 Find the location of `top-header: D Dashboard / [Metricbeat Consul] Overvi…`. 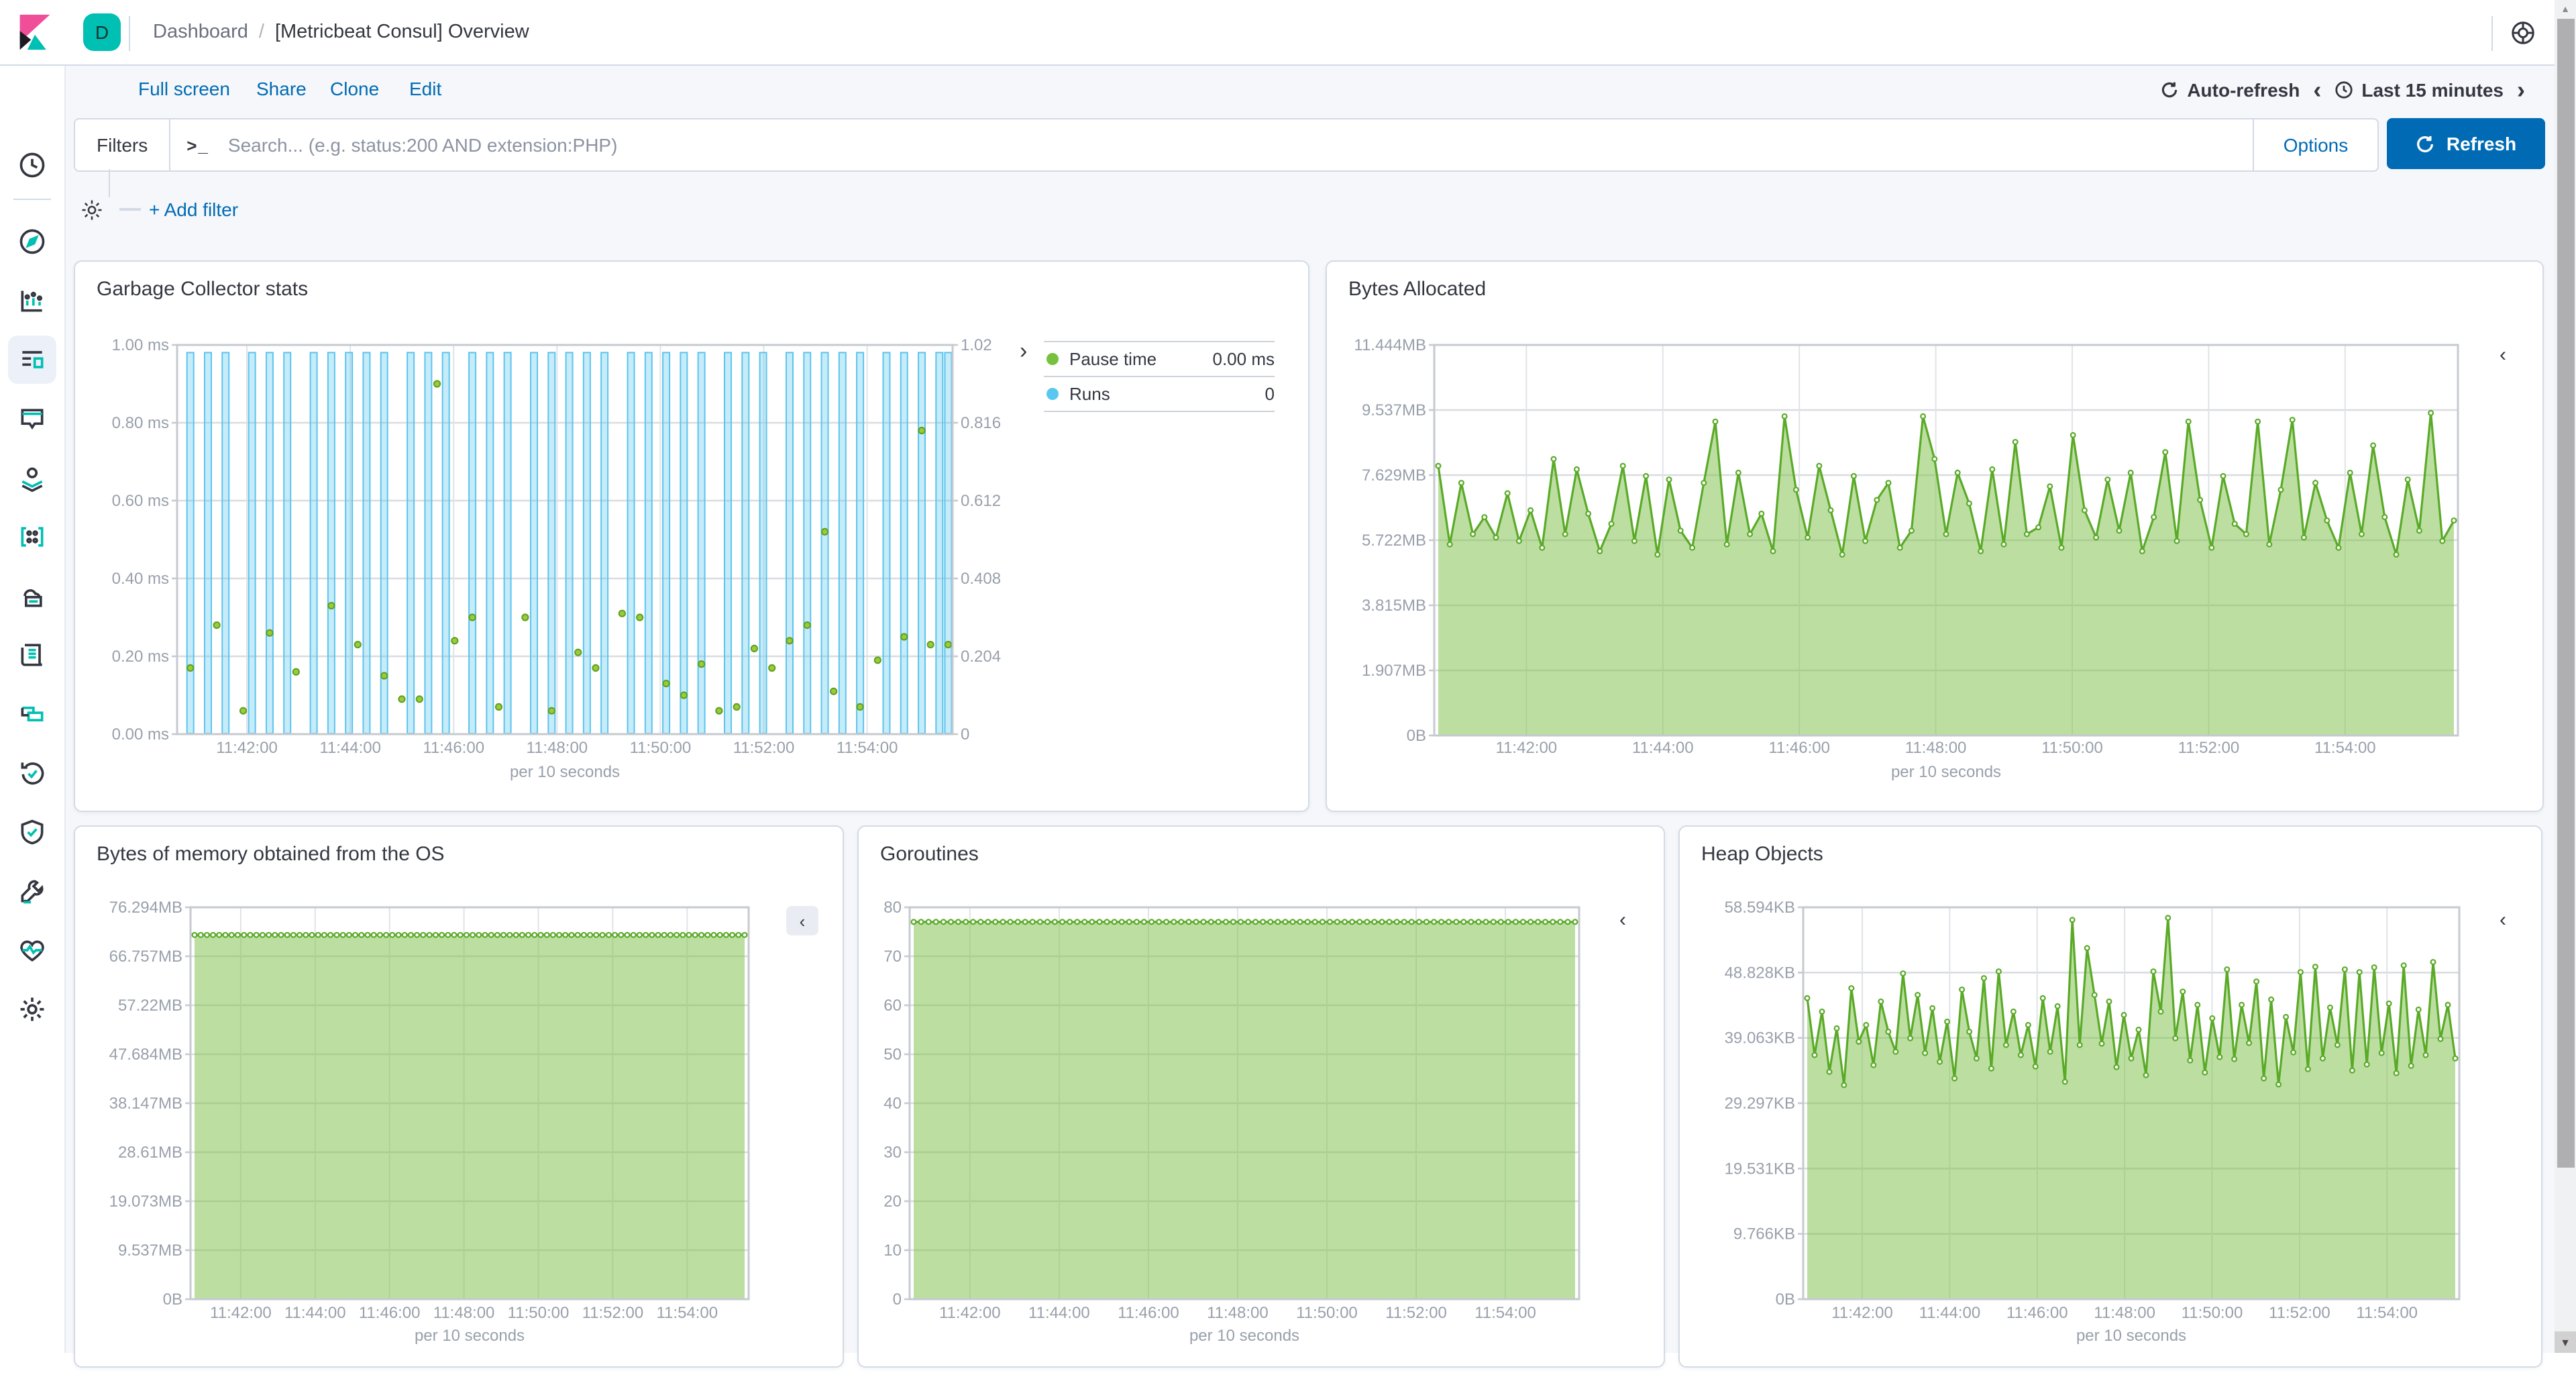

top-header: D Dashboard / [Metricbeat Consul] Overvi… is located at coordinates (1288, 33).